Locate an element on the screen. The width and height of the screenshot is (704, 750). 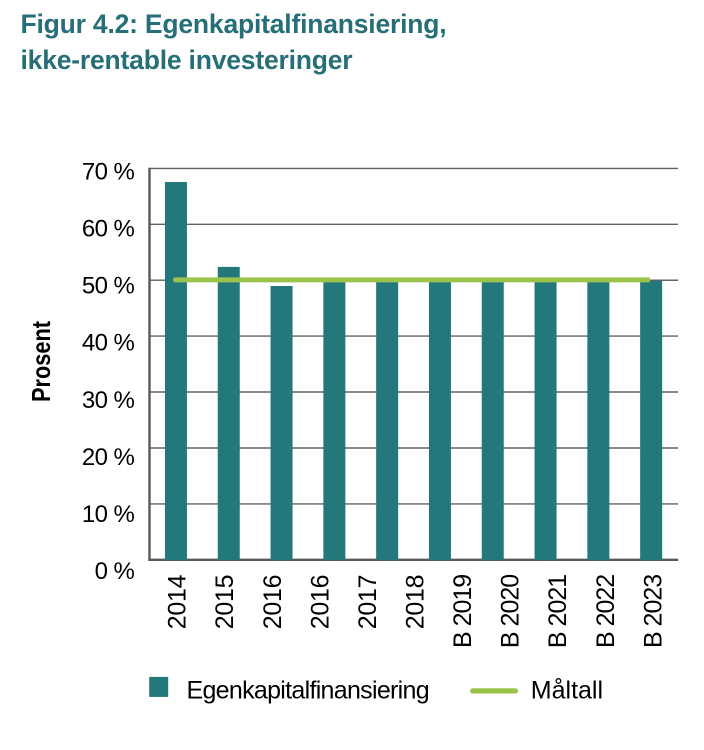
svg-text: 10 % is located at coordinates (108, 514).